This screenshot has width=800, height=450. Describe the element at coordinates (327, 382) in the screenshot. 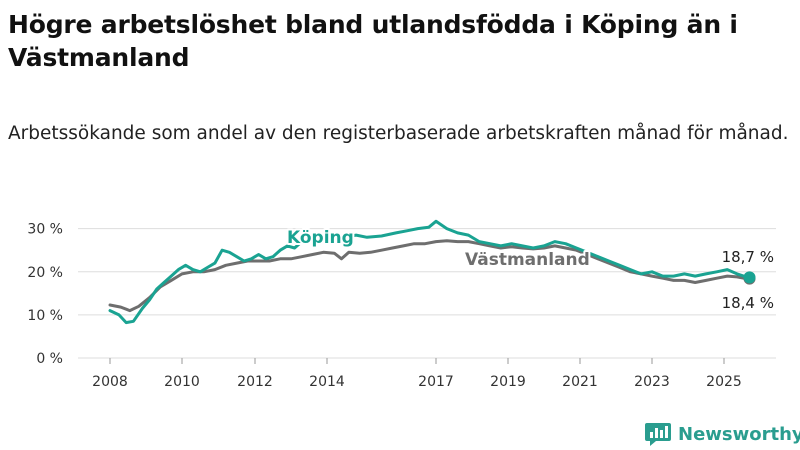

I see `x-tick-label: 2014` at that location.